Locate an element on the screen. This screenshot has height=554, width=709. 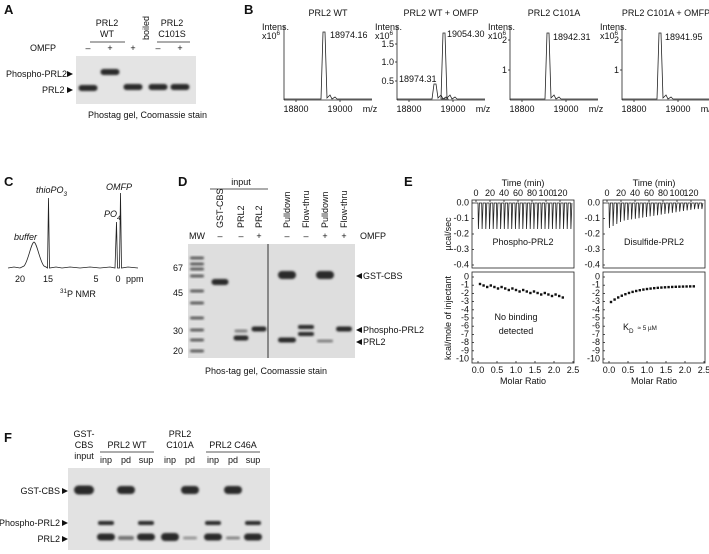
text-part: buffer is located at coordinates (26, 237).